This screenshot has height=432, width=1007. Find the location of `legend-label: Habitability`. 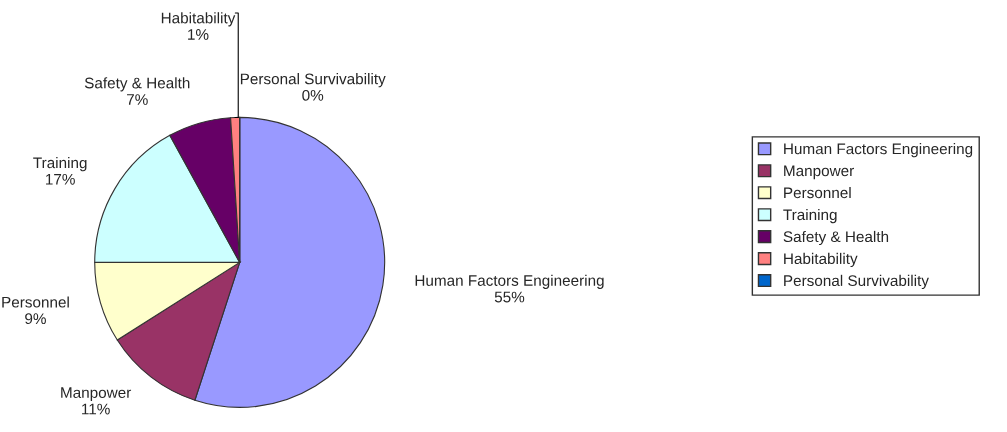

legend-label: Habitability is located at coordinates (821, 260).